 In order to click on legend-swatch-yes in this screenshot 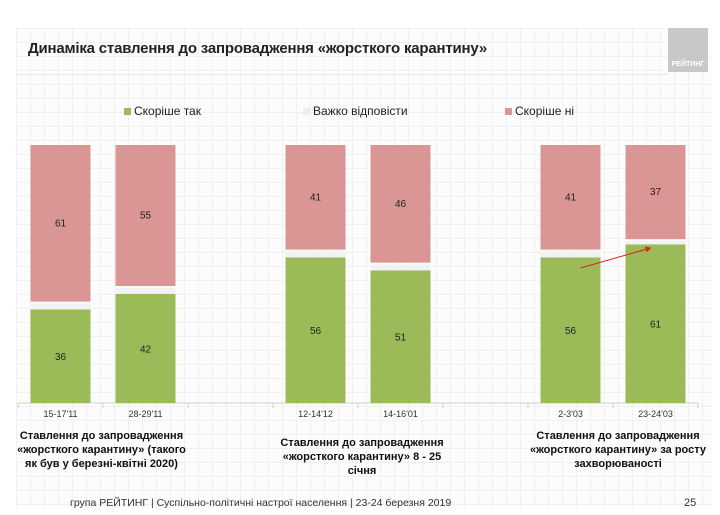, I will do `click(127, 111)`.